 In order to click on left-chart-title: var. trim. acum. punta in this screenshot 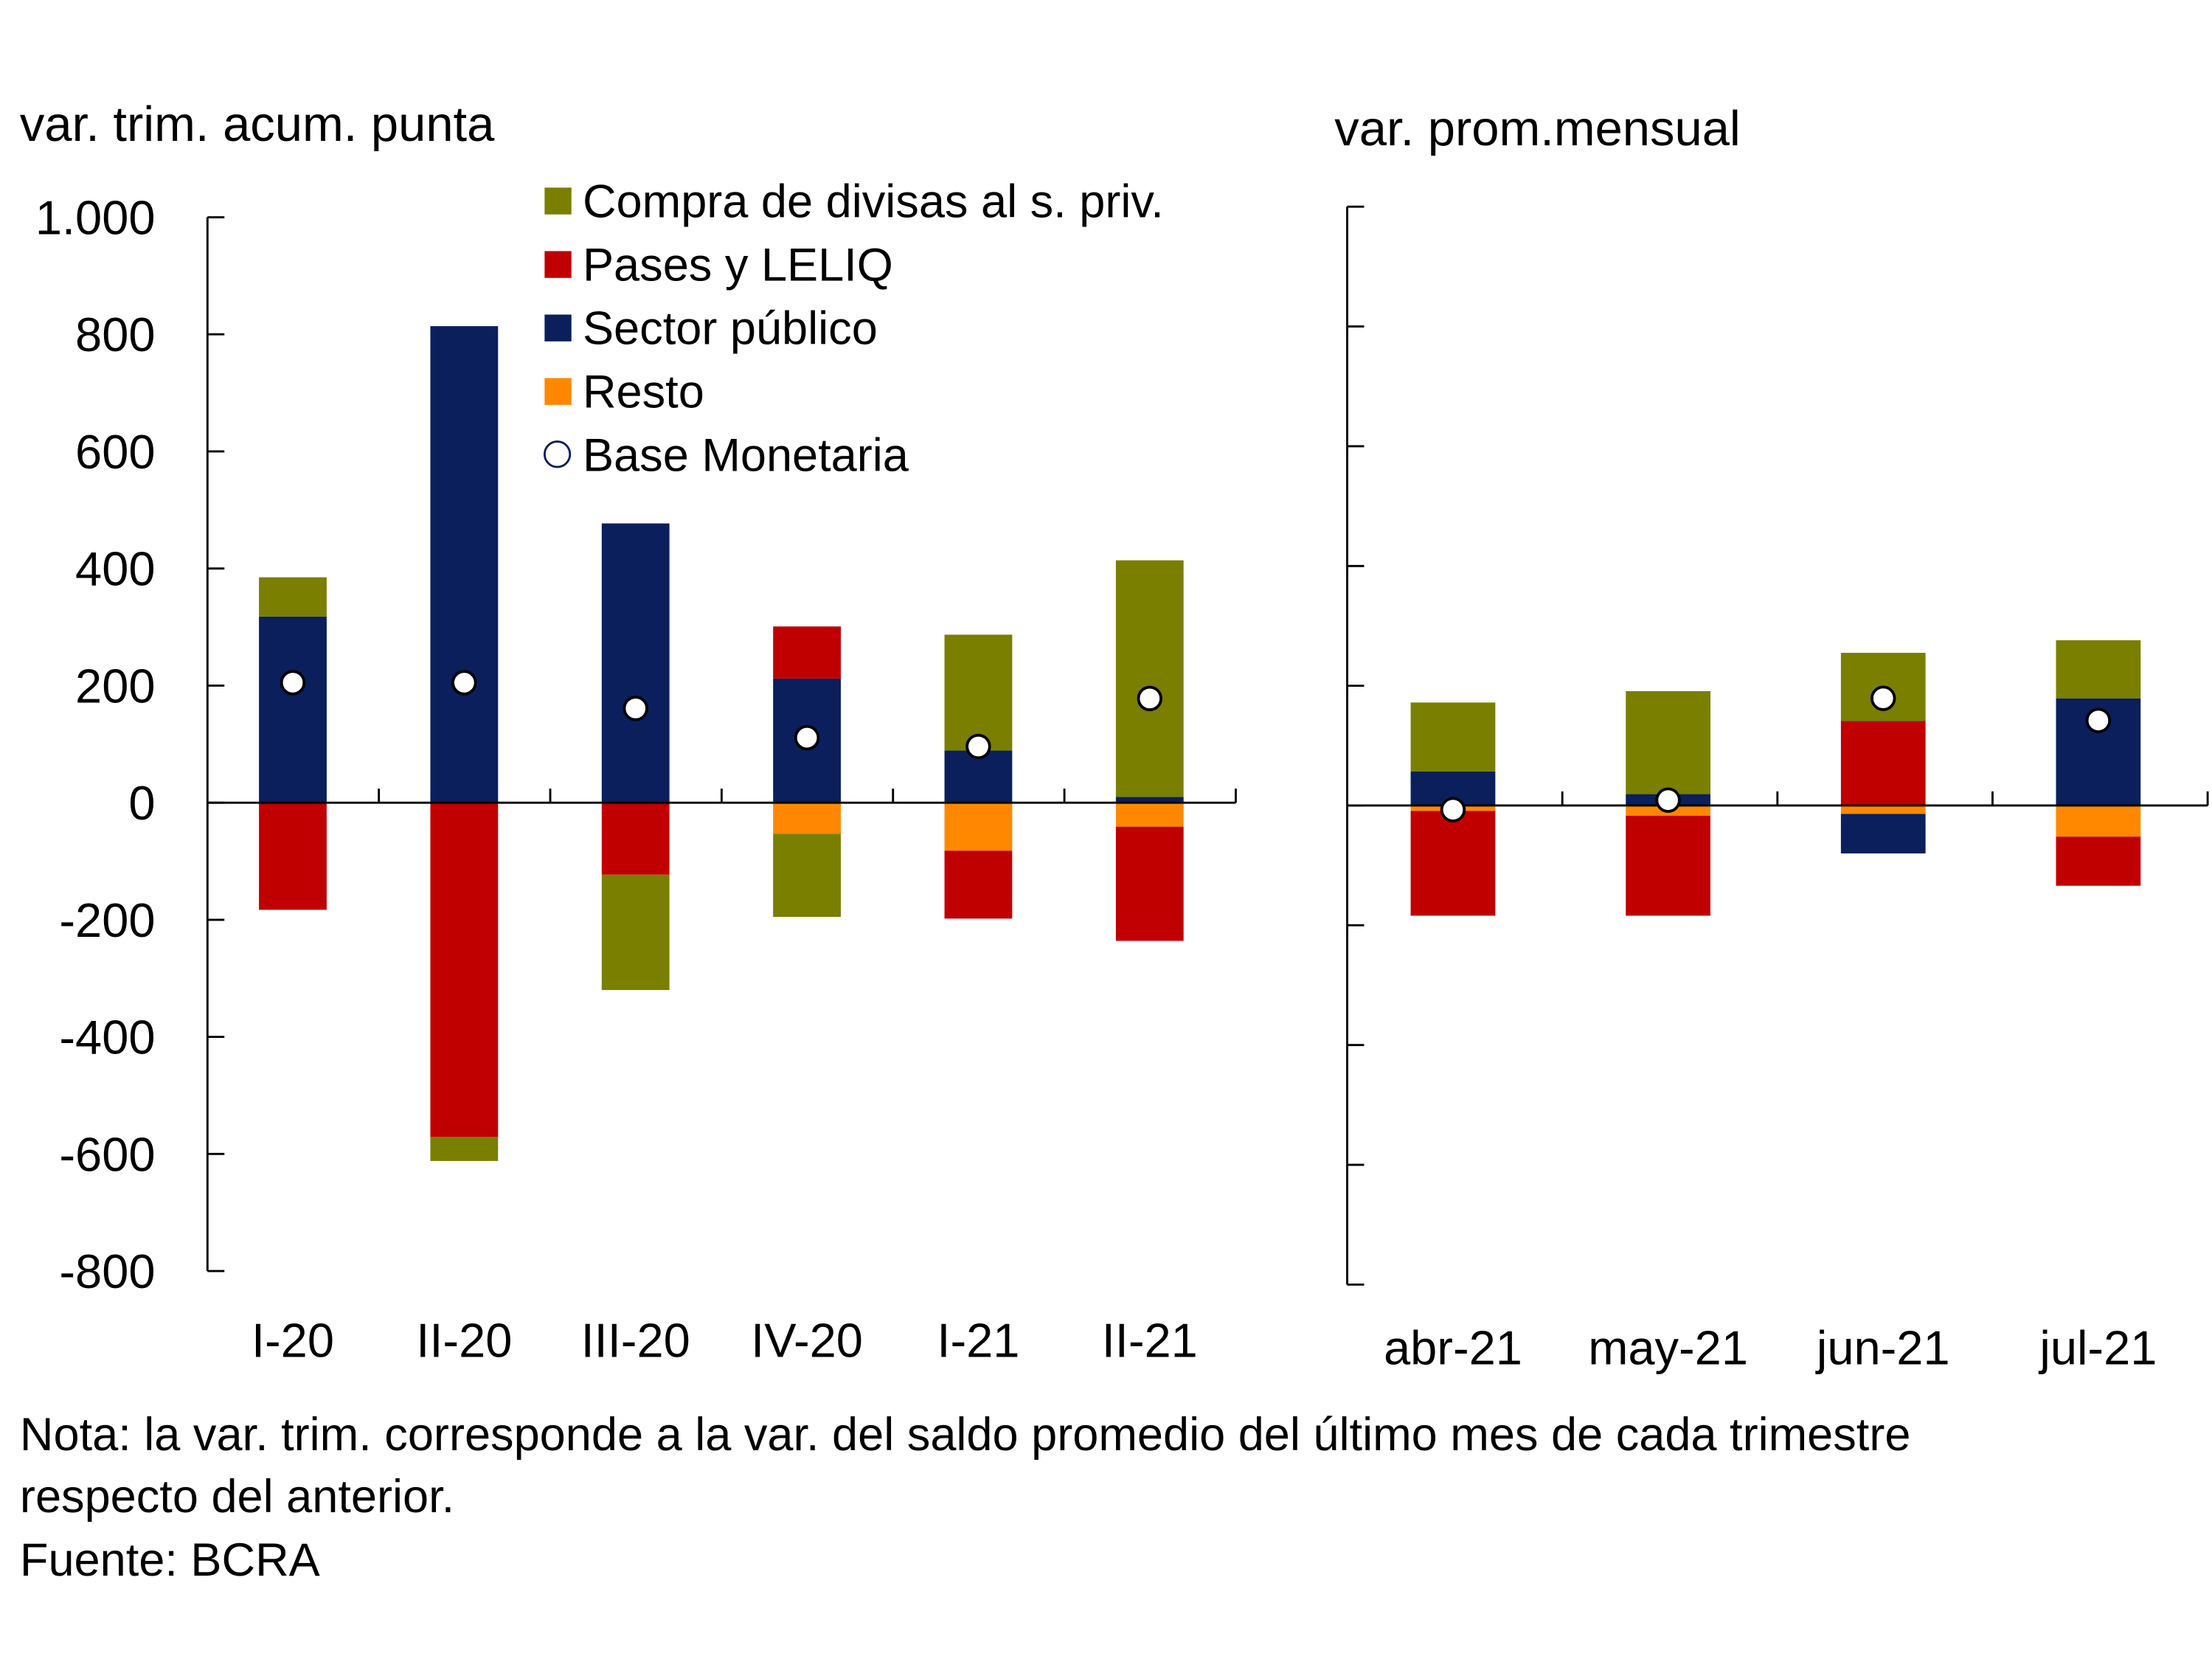, I will do `click(257, 124)`.